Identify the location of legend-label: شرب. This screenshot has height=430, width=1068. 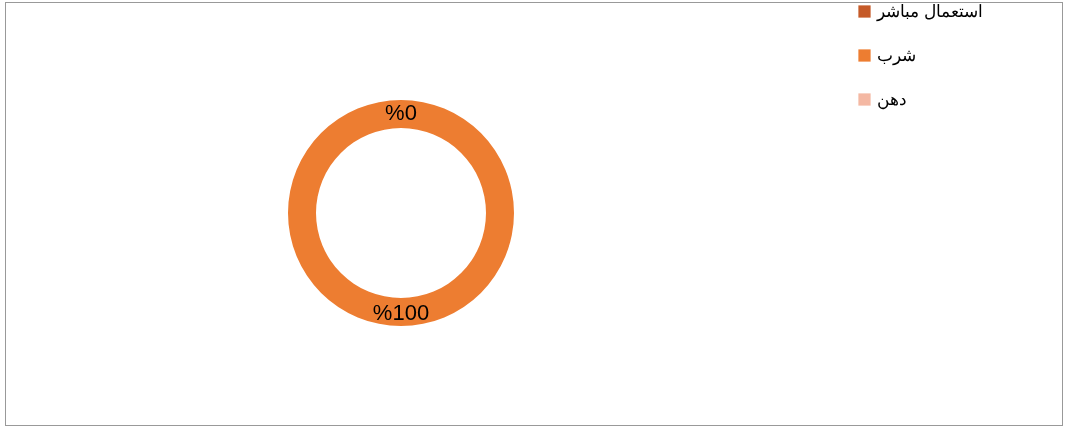
(896, 55).